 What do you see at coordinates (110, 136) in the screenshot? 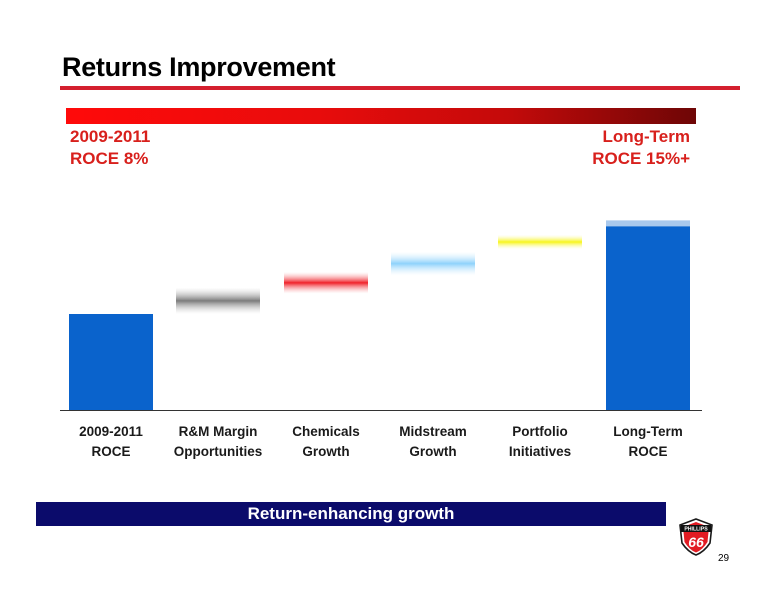
I see `start-roce-label-line1: 2009-2011` at bounding box center [110, 136].